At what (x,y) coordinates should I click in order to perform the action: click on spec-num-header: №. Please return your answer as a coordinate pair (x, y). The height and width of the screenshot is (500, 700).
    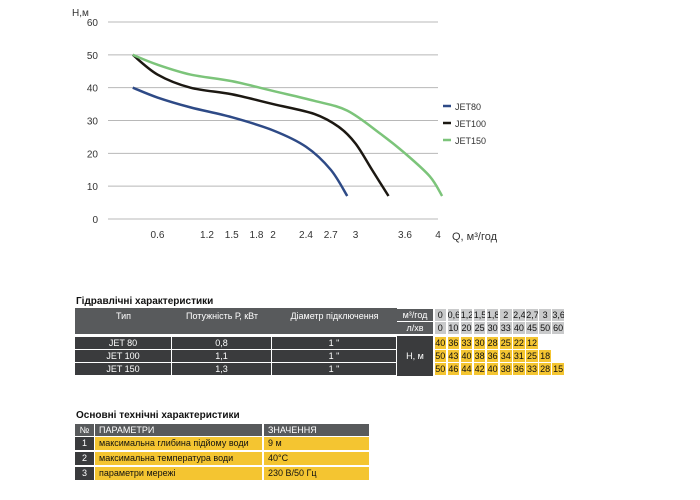
    Looking at the image, I should click on (84, 430).